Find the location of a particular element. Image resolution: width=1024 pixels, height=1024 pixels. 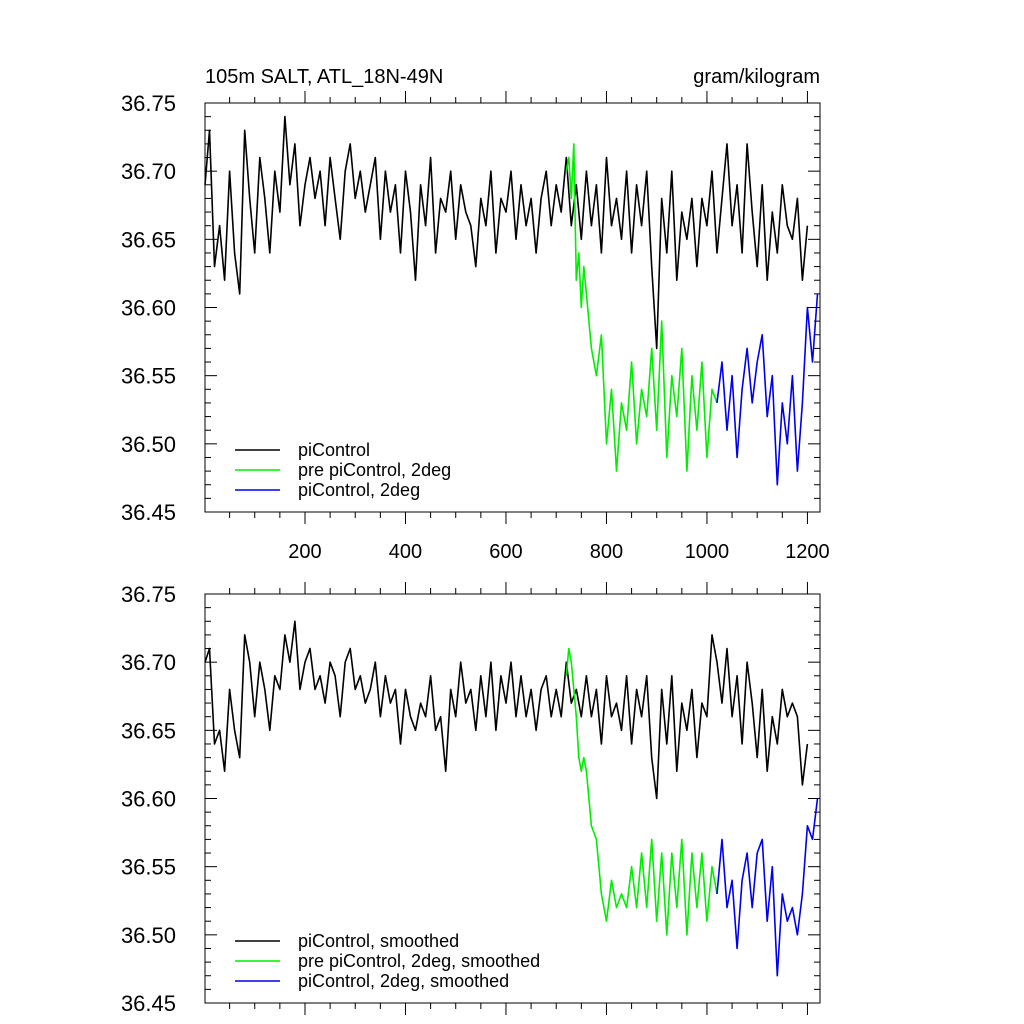

legend-label: piControl, smoothed is located at coordinates (378, 941).